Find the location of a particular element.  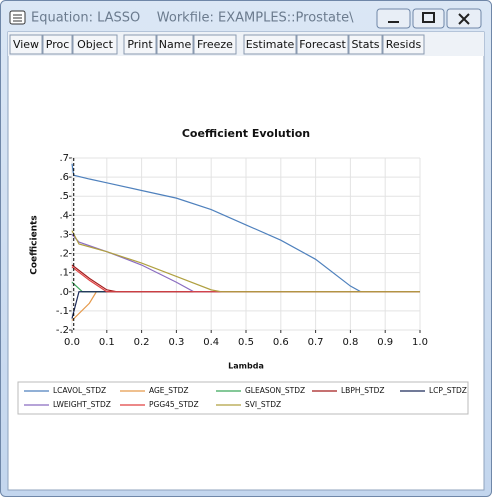

legend-label: AGE_STDZ is located at coordinates (169, 390).